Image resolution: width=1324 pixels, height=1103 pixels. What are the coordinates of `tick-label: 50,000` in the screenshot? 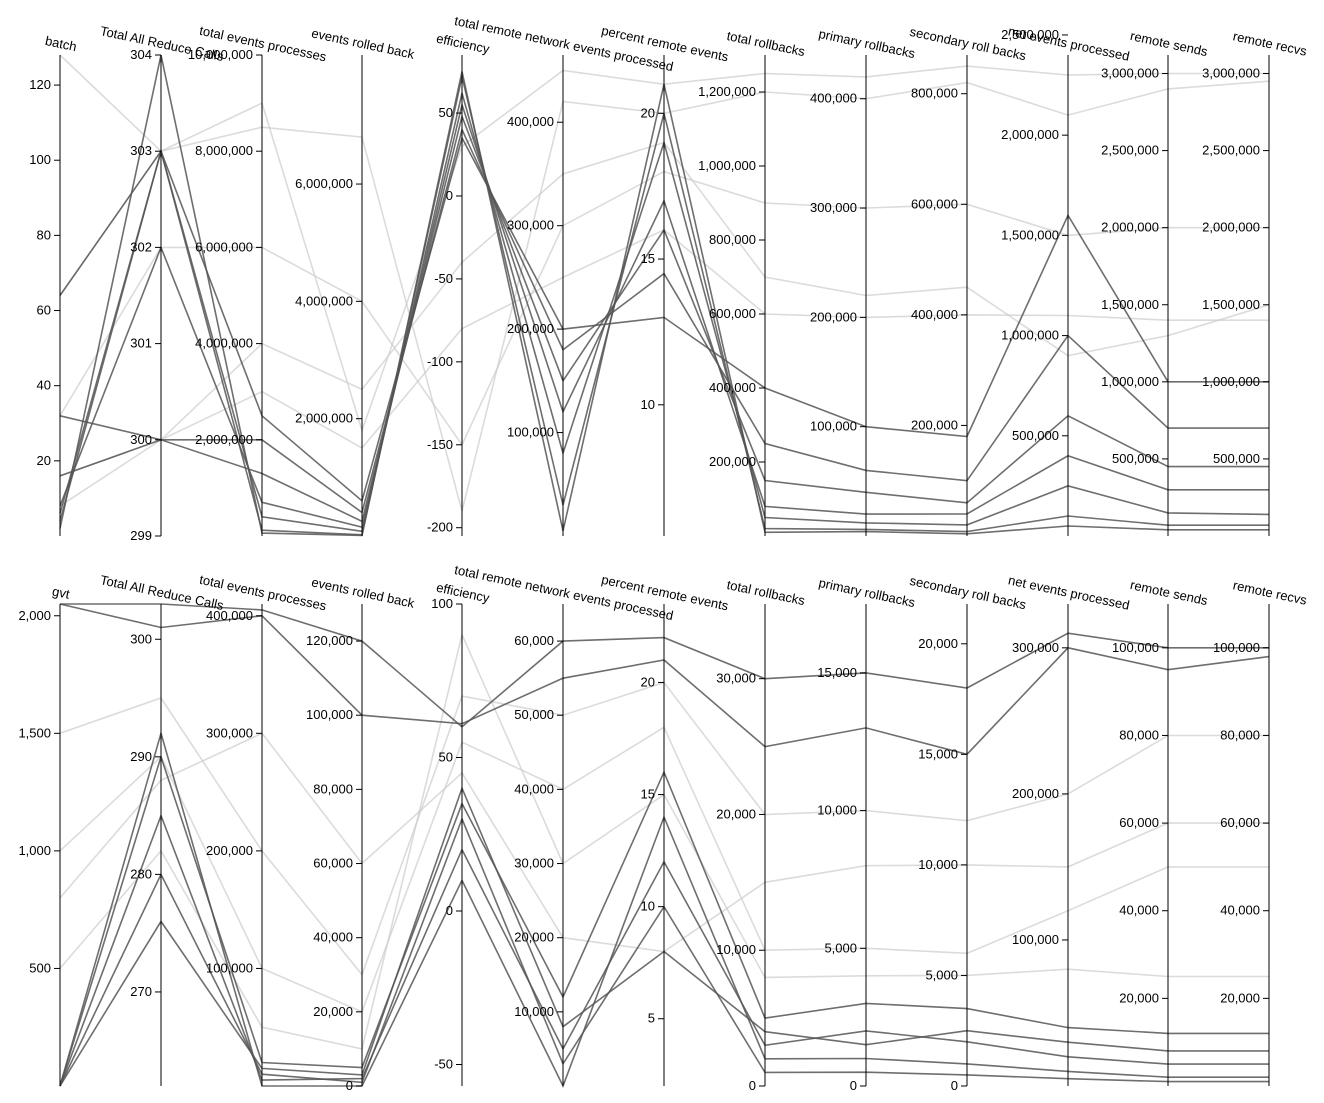 It's located at (534, 714).